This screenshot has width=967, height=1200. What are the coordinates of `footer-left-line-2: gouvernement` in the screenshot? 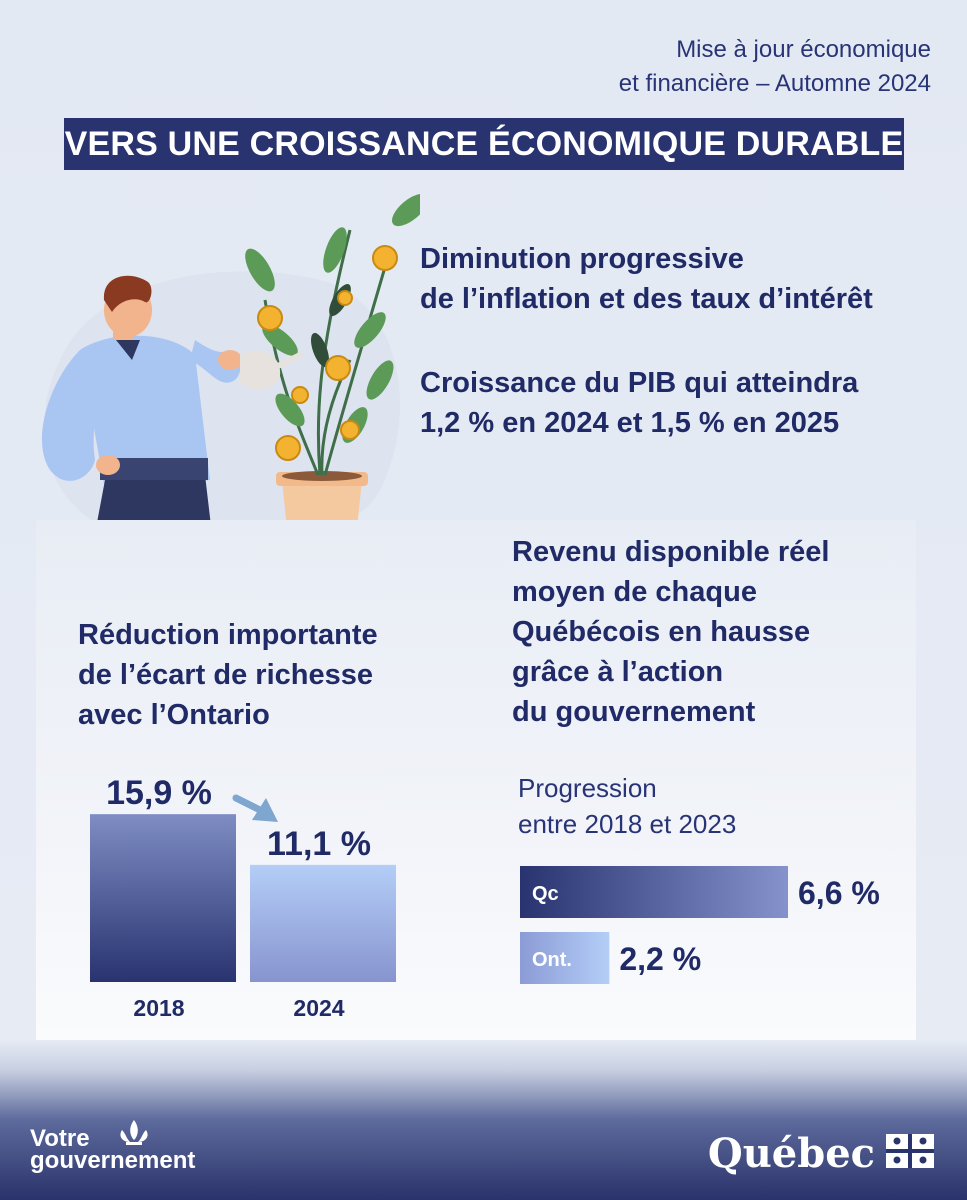 It's located at (113, 1160).